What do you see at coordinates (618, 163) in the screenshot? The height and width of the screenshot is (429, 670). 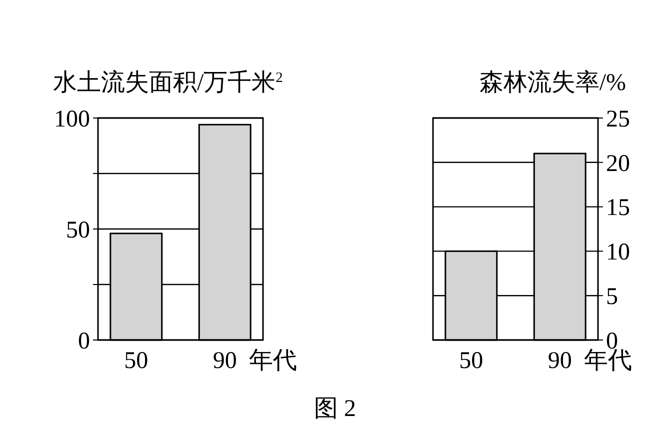 I see `y2-tick-label: 20` at bounding box center [618, 163].